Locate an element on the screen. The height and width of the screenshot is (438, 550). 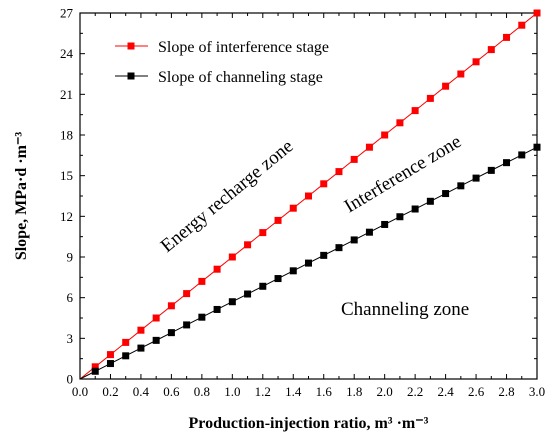
y-tick-label: 18 is located at coordinates (66, 135).